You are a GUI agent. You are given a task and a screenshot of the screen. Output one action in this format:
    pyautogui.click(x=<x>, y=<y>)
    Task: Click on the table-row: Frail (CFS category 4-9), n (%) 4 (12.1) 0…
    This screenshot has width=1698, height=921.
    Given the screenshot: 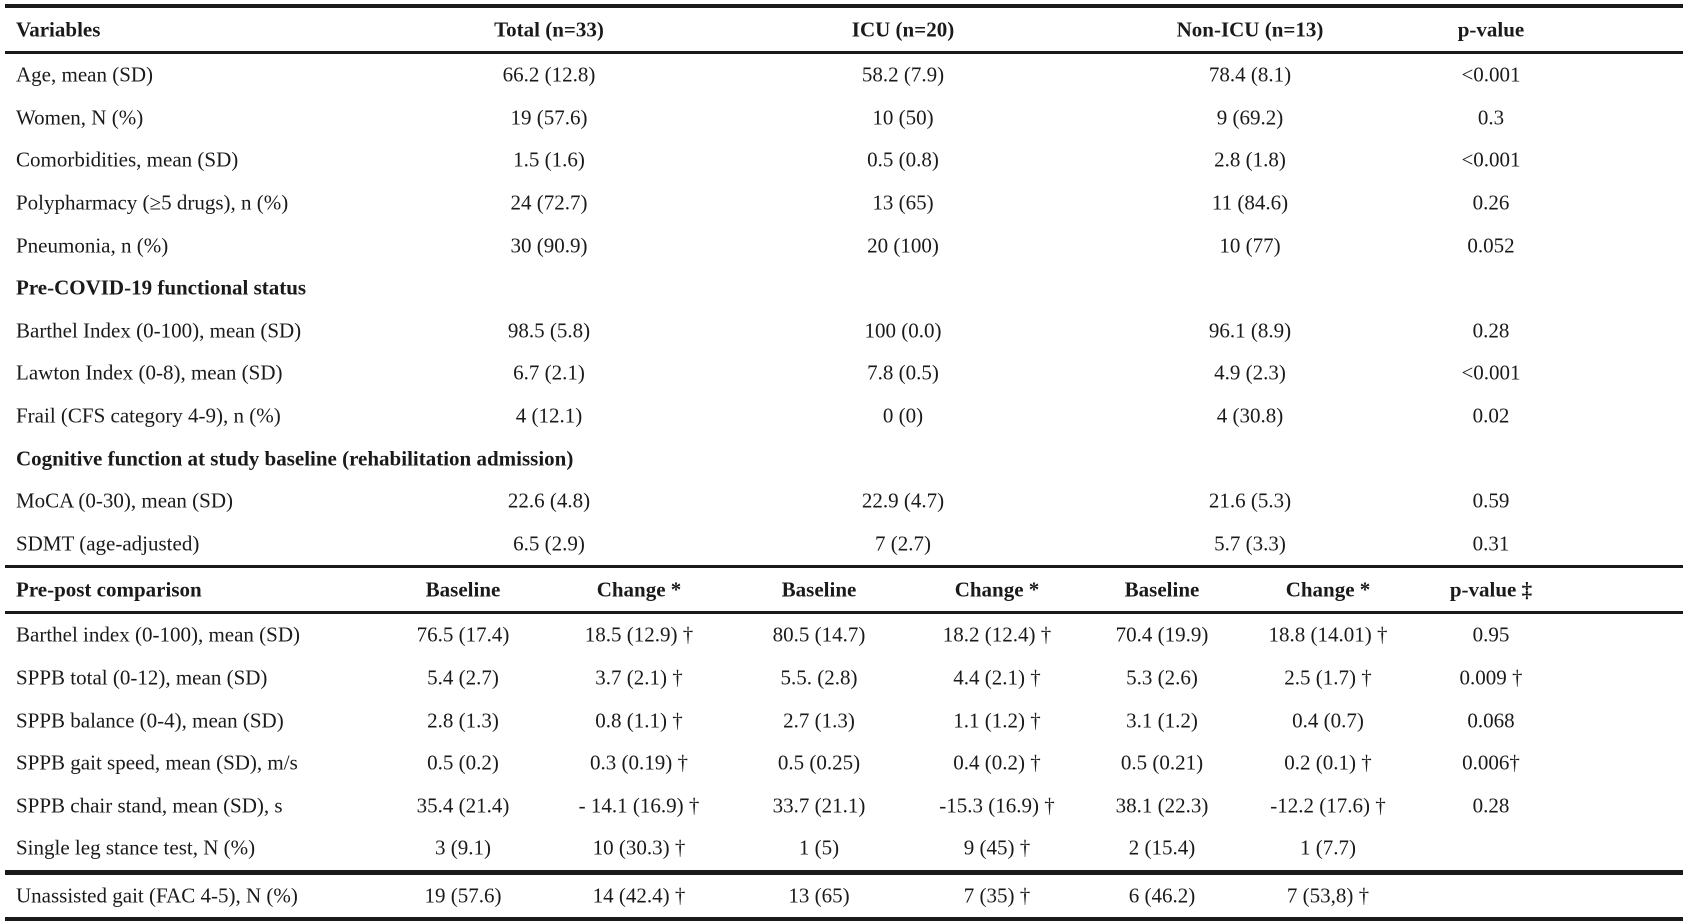 What is the action you would take?
    pyautogui.click(x=844, y=416)
    